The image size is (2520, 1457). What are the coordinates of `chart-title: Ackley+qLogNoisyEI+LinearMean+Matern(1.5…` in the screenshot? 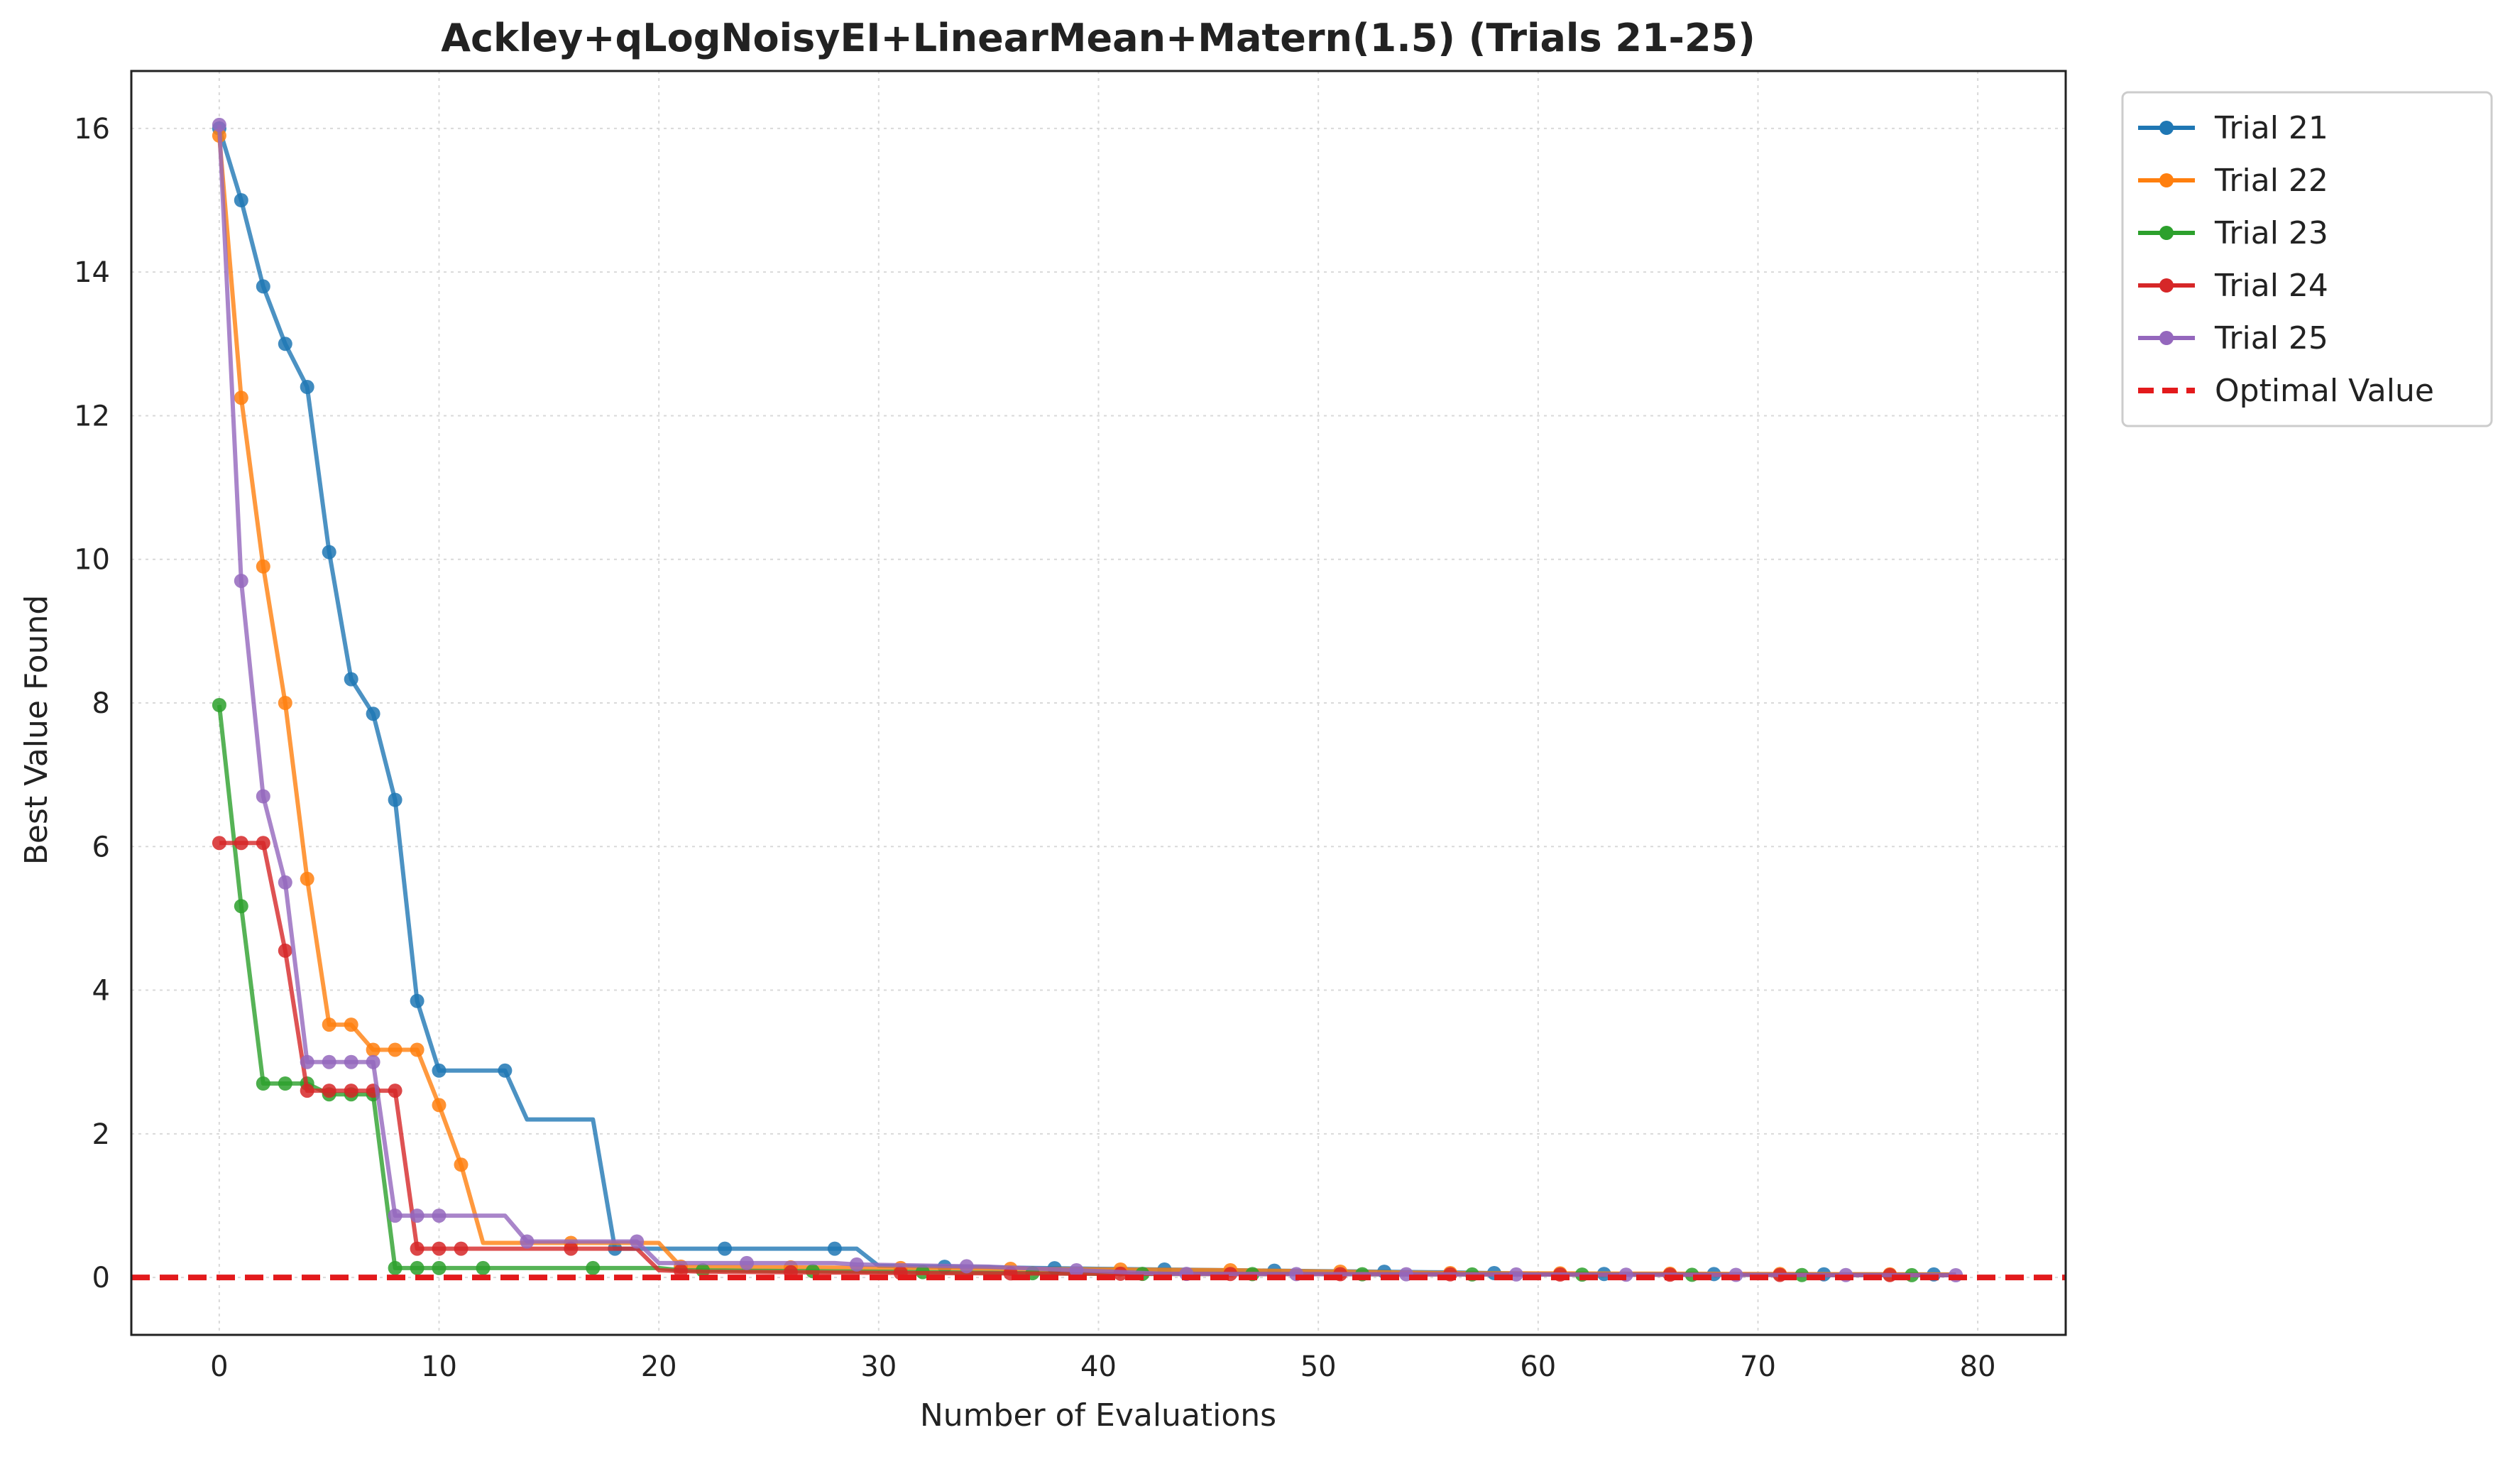 It's located at (1098, 38).